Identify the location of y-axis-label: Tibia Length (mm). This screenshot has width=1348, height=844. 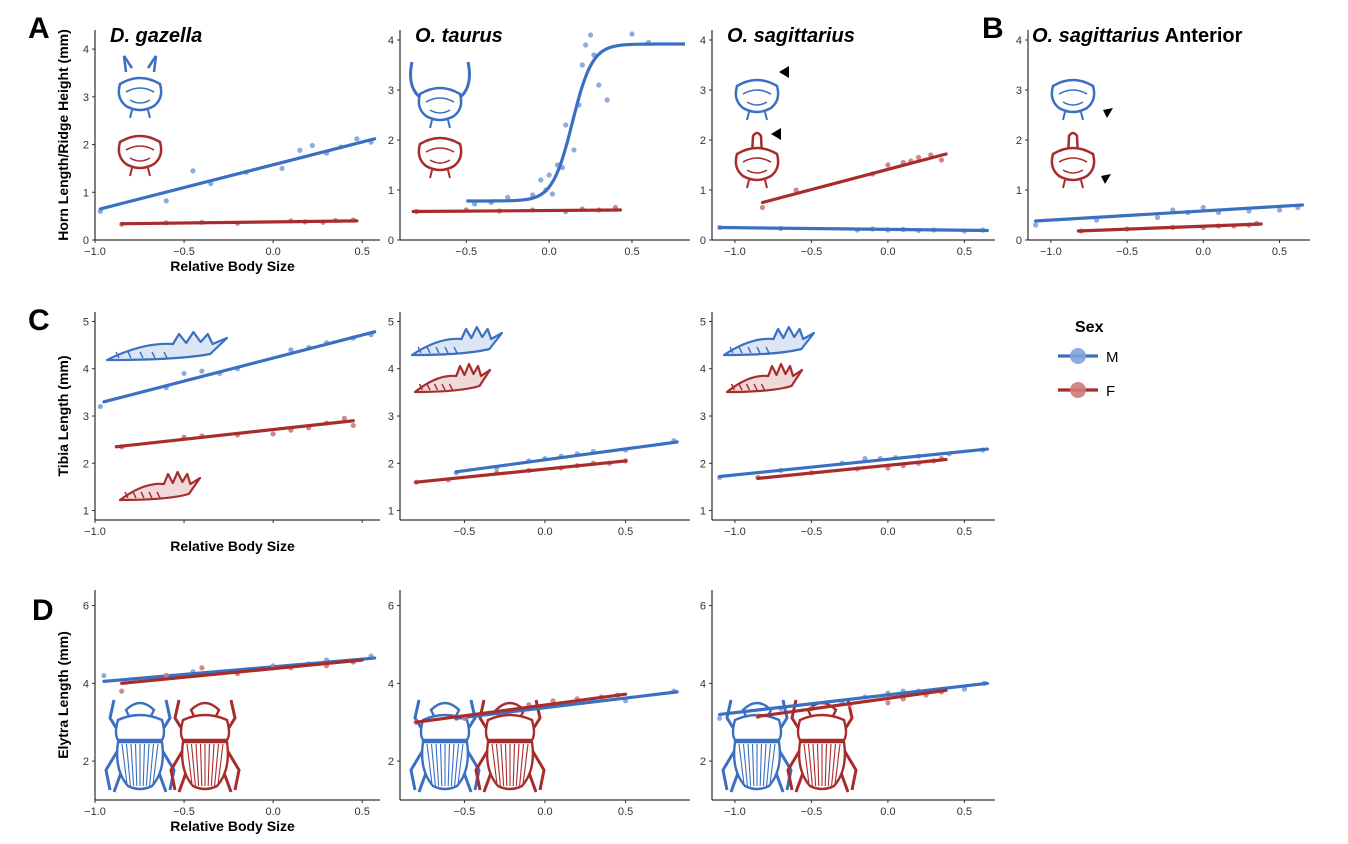
(63, 415).